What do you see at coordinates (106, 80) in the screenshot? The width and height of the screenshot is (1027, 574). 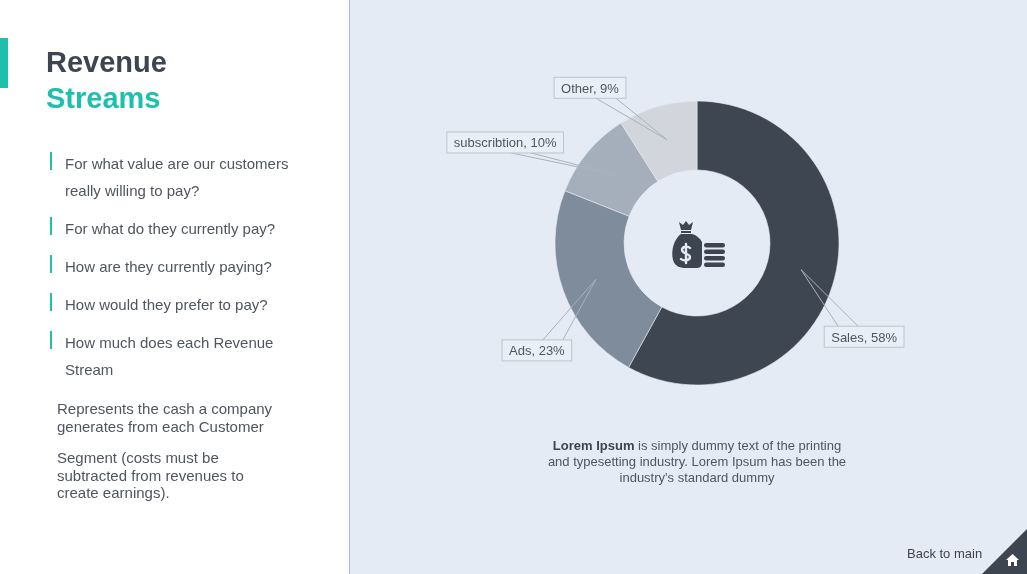 I see `text: Revenue Streams` at bounding box center [106, 80].